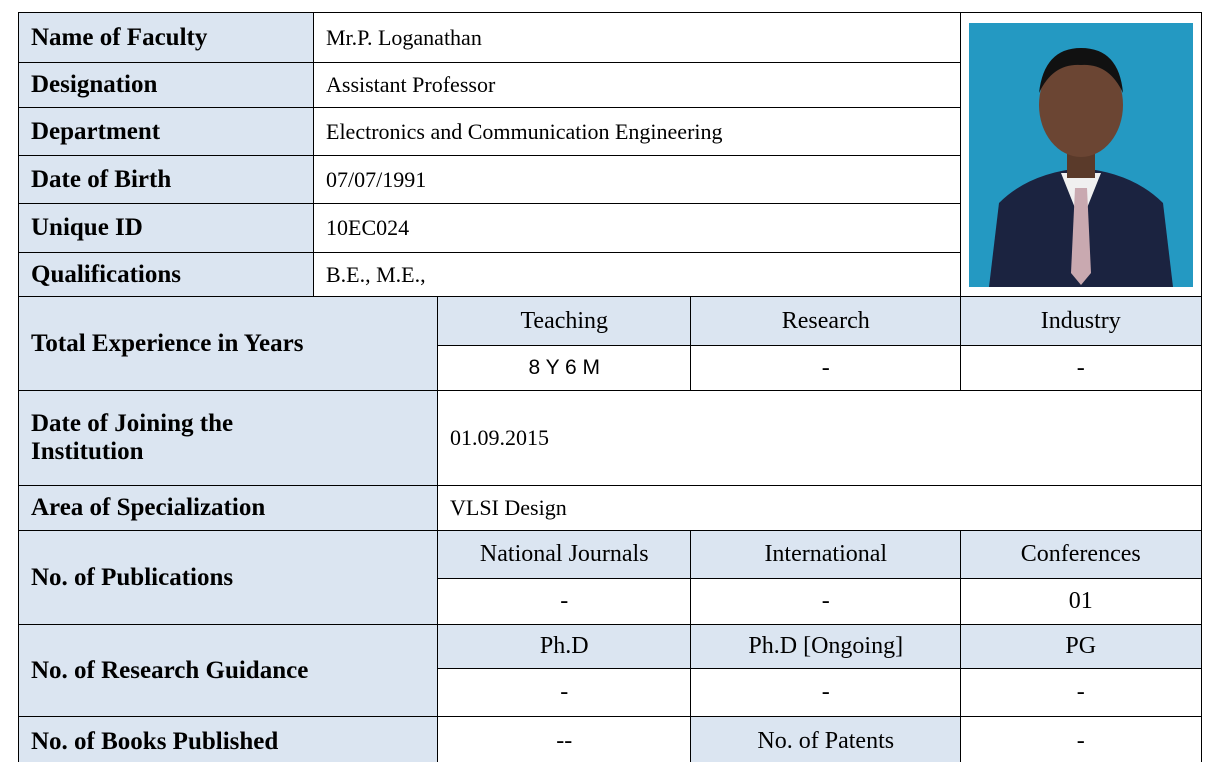  I want to click on section-label: No. of Publications, so click(228, 578).